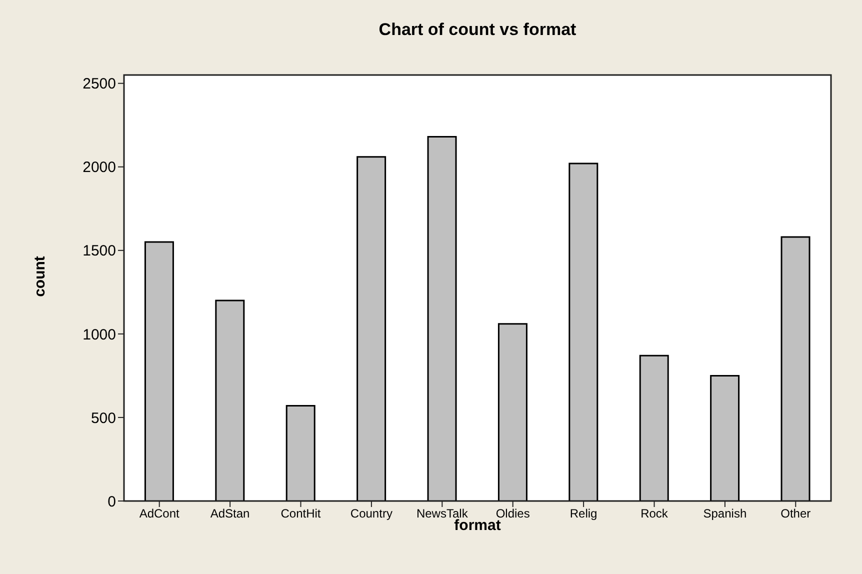 The image size is (862, 574). What do you see at coordinates (99, 167) in the screenshot?
I see `y-tick-label: 2000` at bounding box center [99, 167].